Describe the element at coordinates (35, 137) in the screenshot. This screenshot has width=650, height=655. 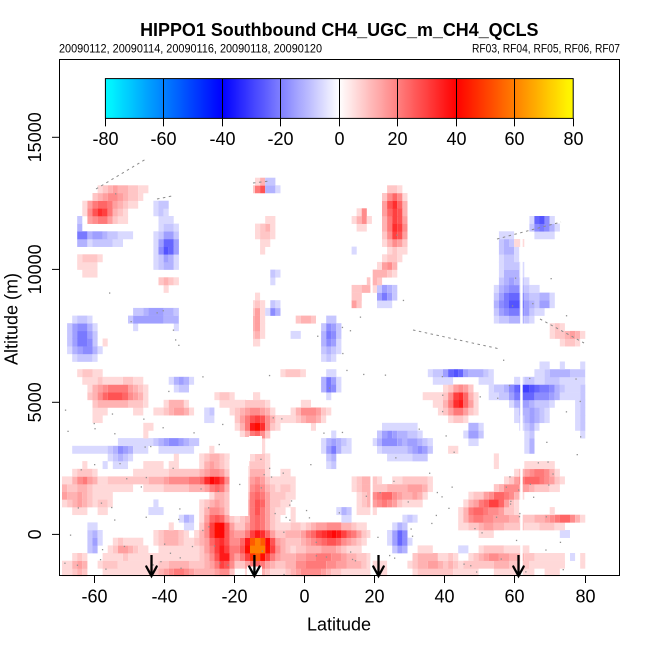
I see `svg-text: 15000` at that location.